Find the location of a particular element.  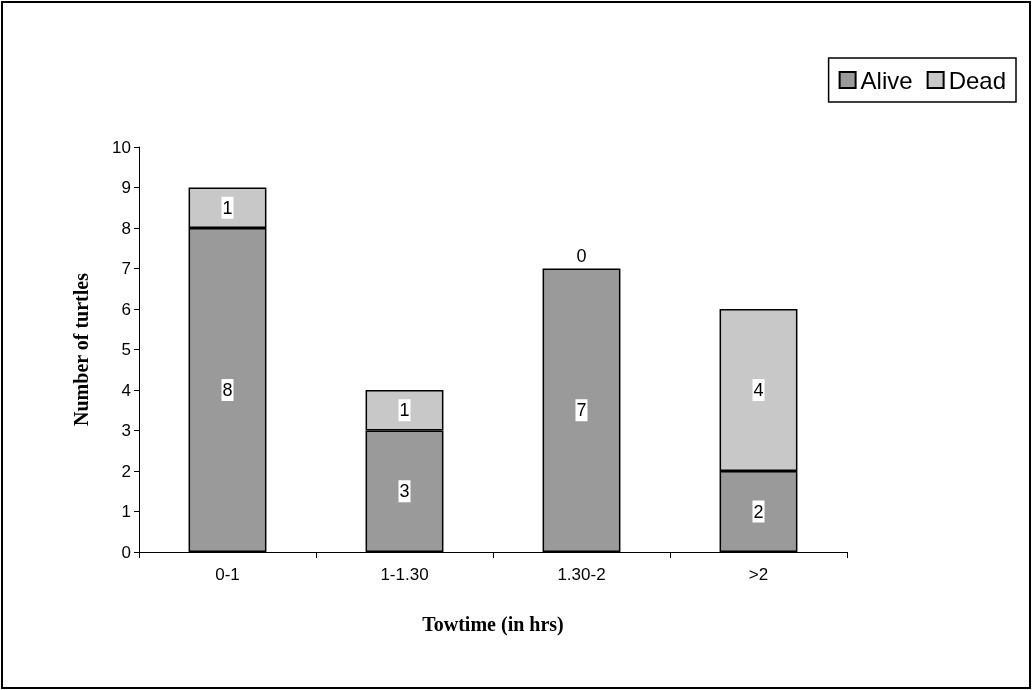

y-tick-label: 4 is located at coordinates (126, 390).